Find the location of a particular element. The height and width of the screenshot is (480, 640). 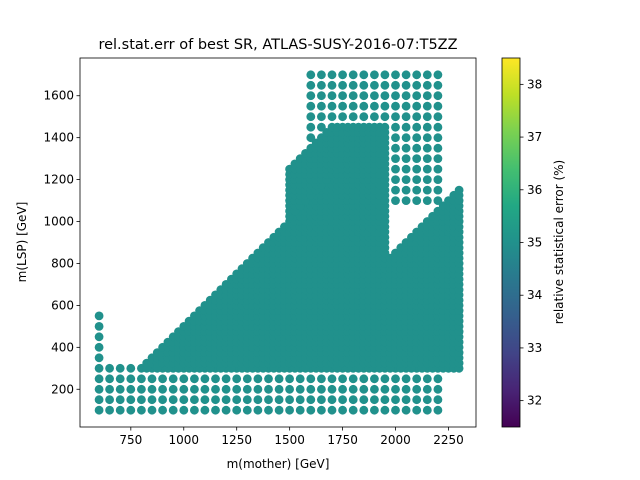

x-axis-label: m(mother) [GeV] is located at coordinates (278, 464).